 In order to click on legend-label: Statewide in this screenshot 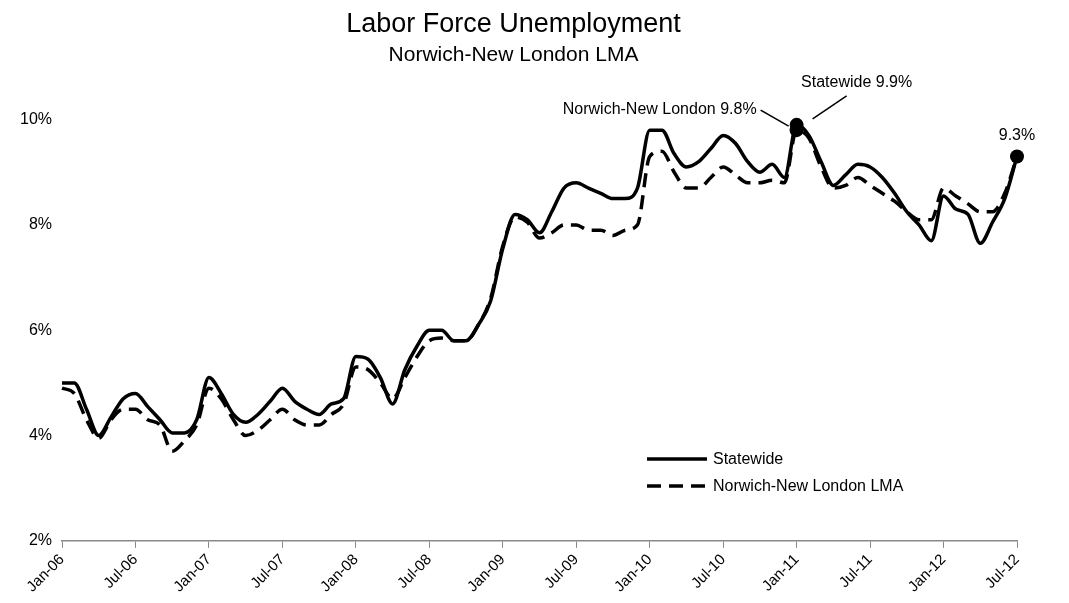, I will do `click(748, 458)`.